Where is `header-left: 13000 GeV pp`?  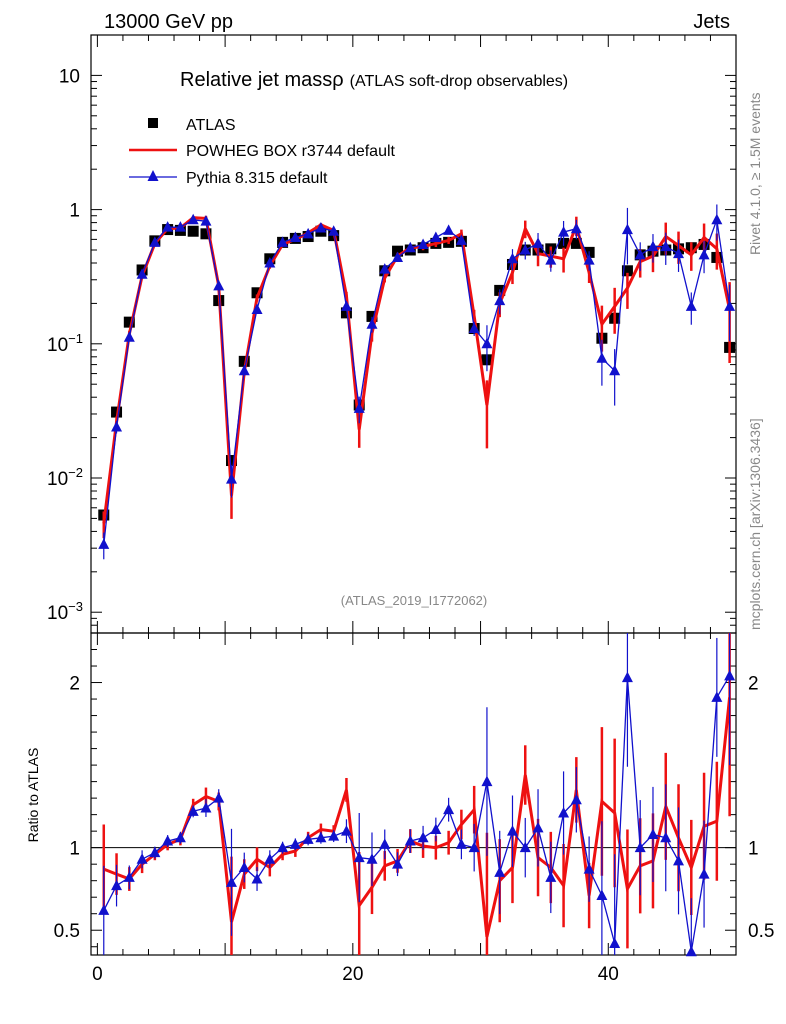 header-left: 13000 GeV pp is located at coordinates (168, 22).